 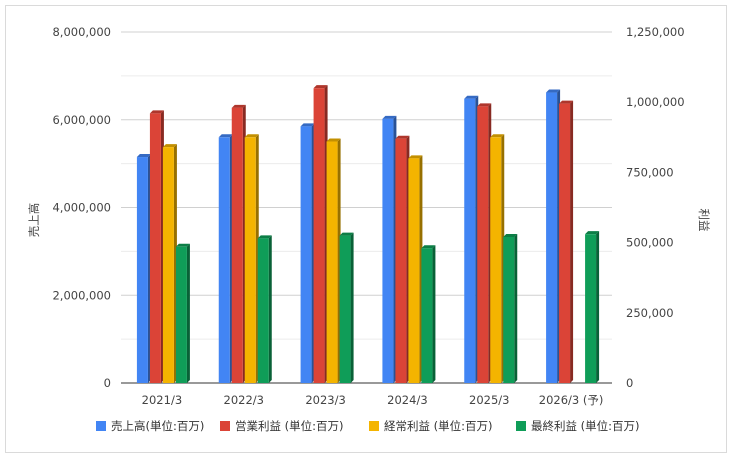 I want to click on right-tick-label: 250,000, so click(x=650, y=313).